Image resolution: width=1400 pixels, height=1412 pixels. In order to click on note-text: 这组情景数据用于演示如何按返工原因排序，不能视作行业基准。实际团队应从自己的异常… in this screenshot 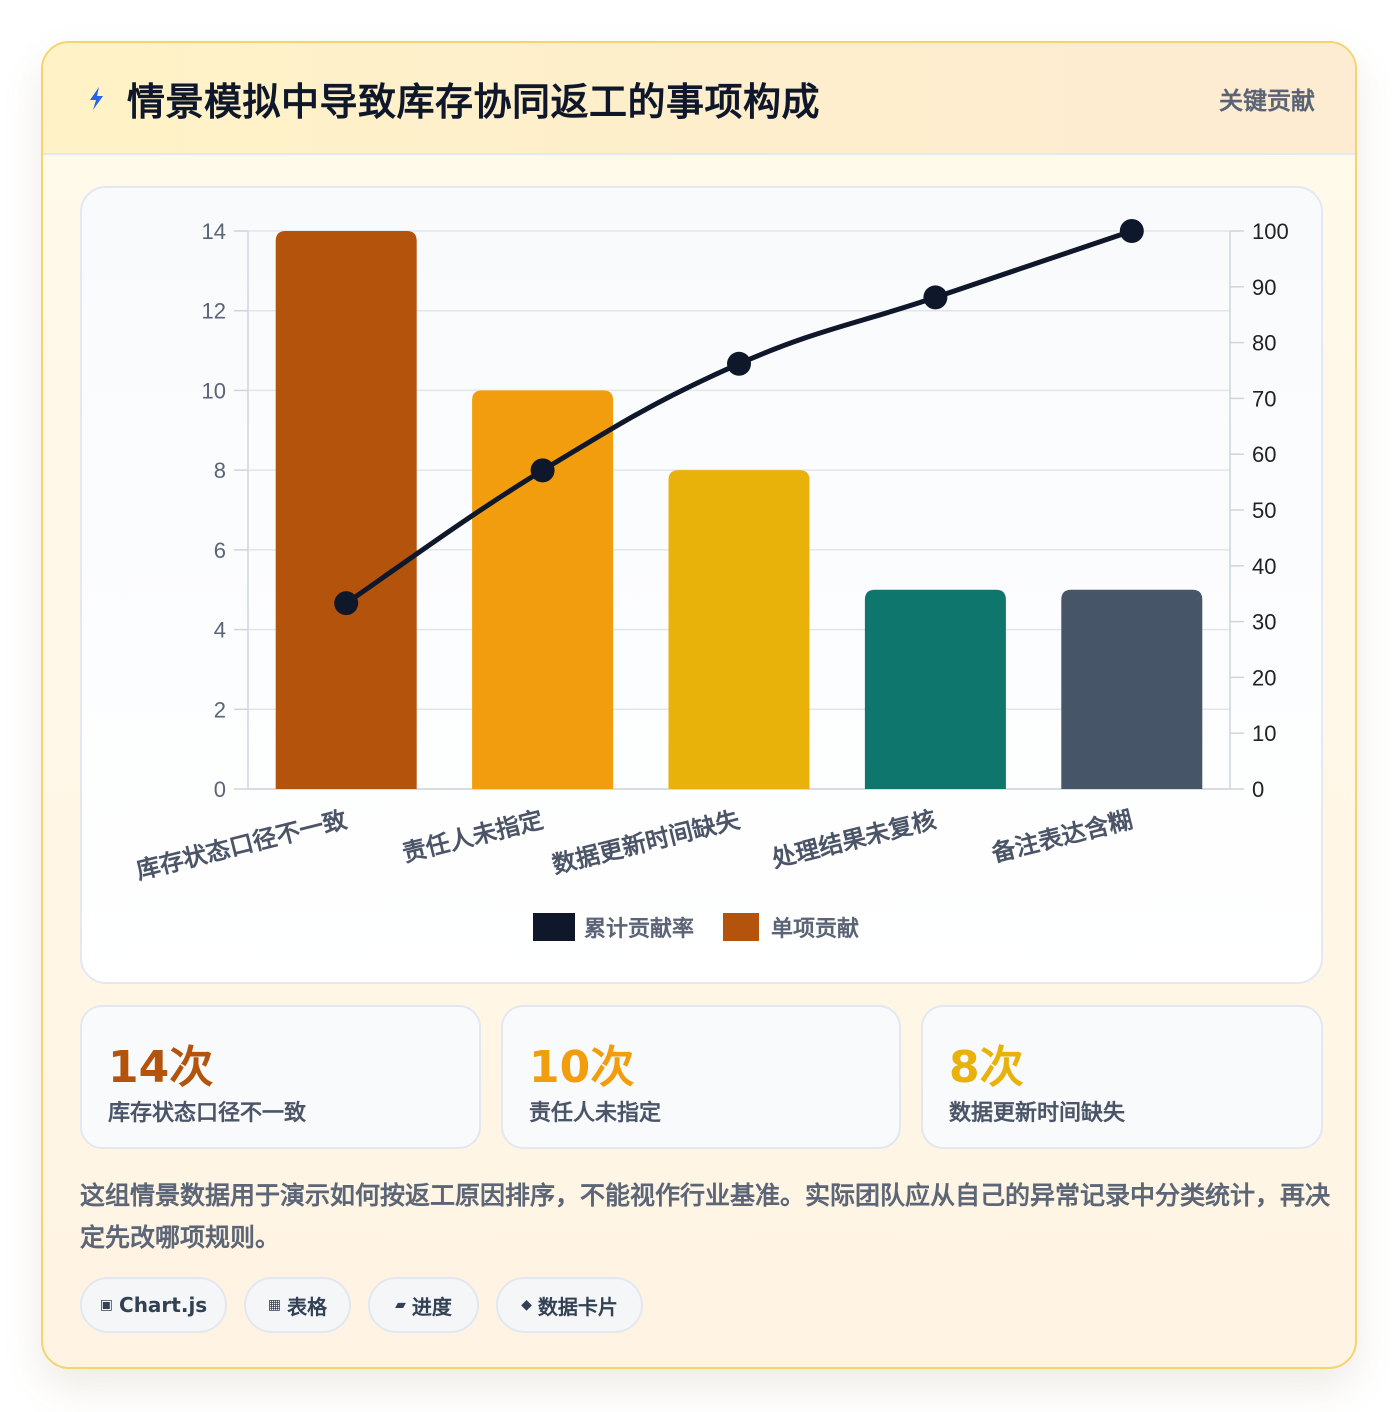, I will do `click(705, 1216)`.